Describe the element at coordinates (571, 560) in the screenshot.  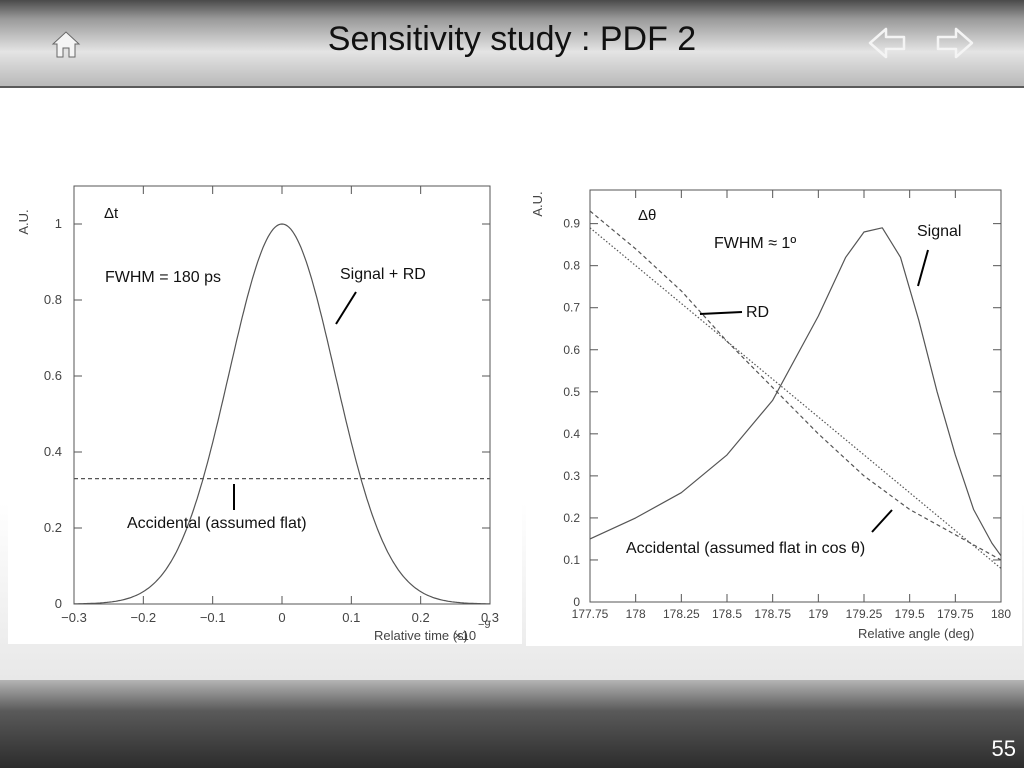
I see `y-tick-label: 0.1` at that location.